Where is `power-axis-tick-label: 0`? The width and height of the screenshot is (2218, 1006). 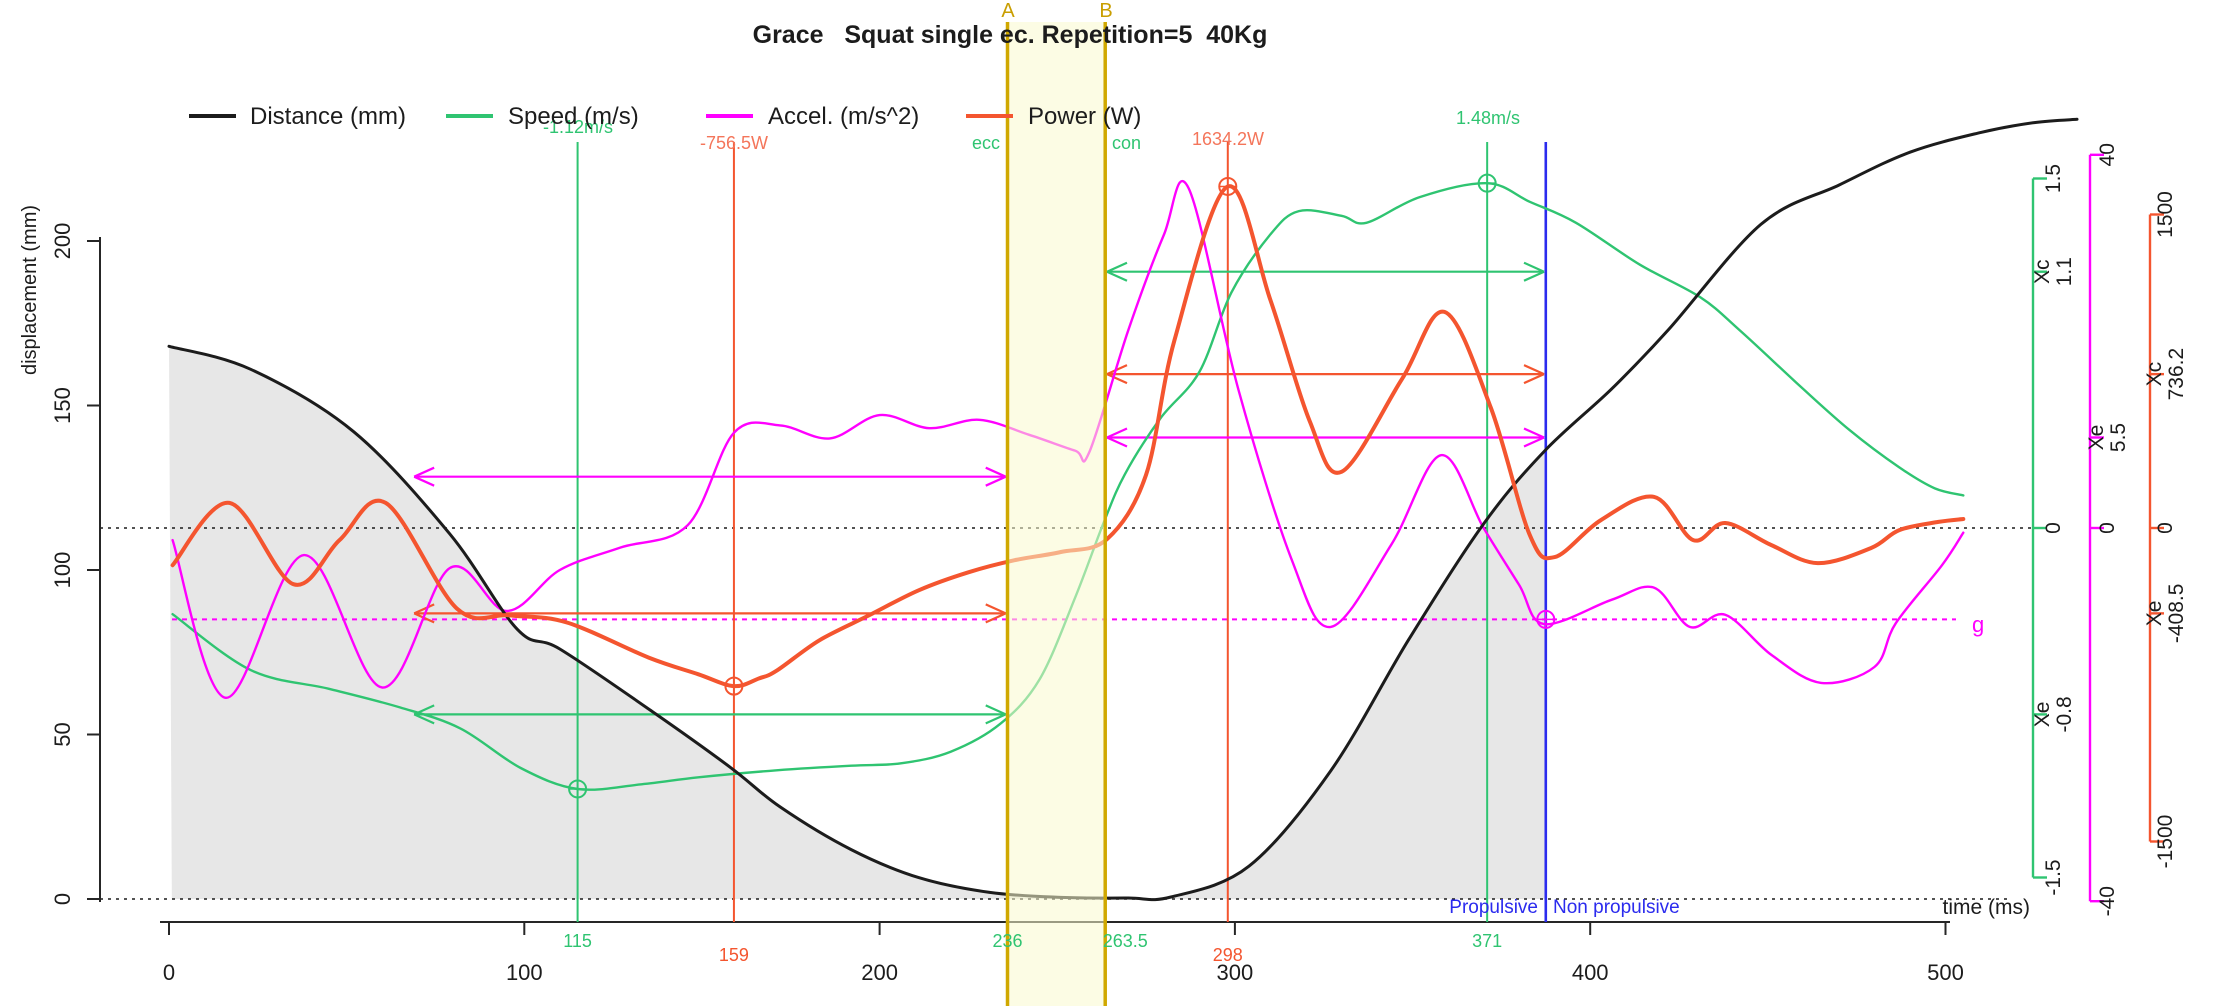
power-axis-tick-label: 0 is located at coordinates (2165, 528).